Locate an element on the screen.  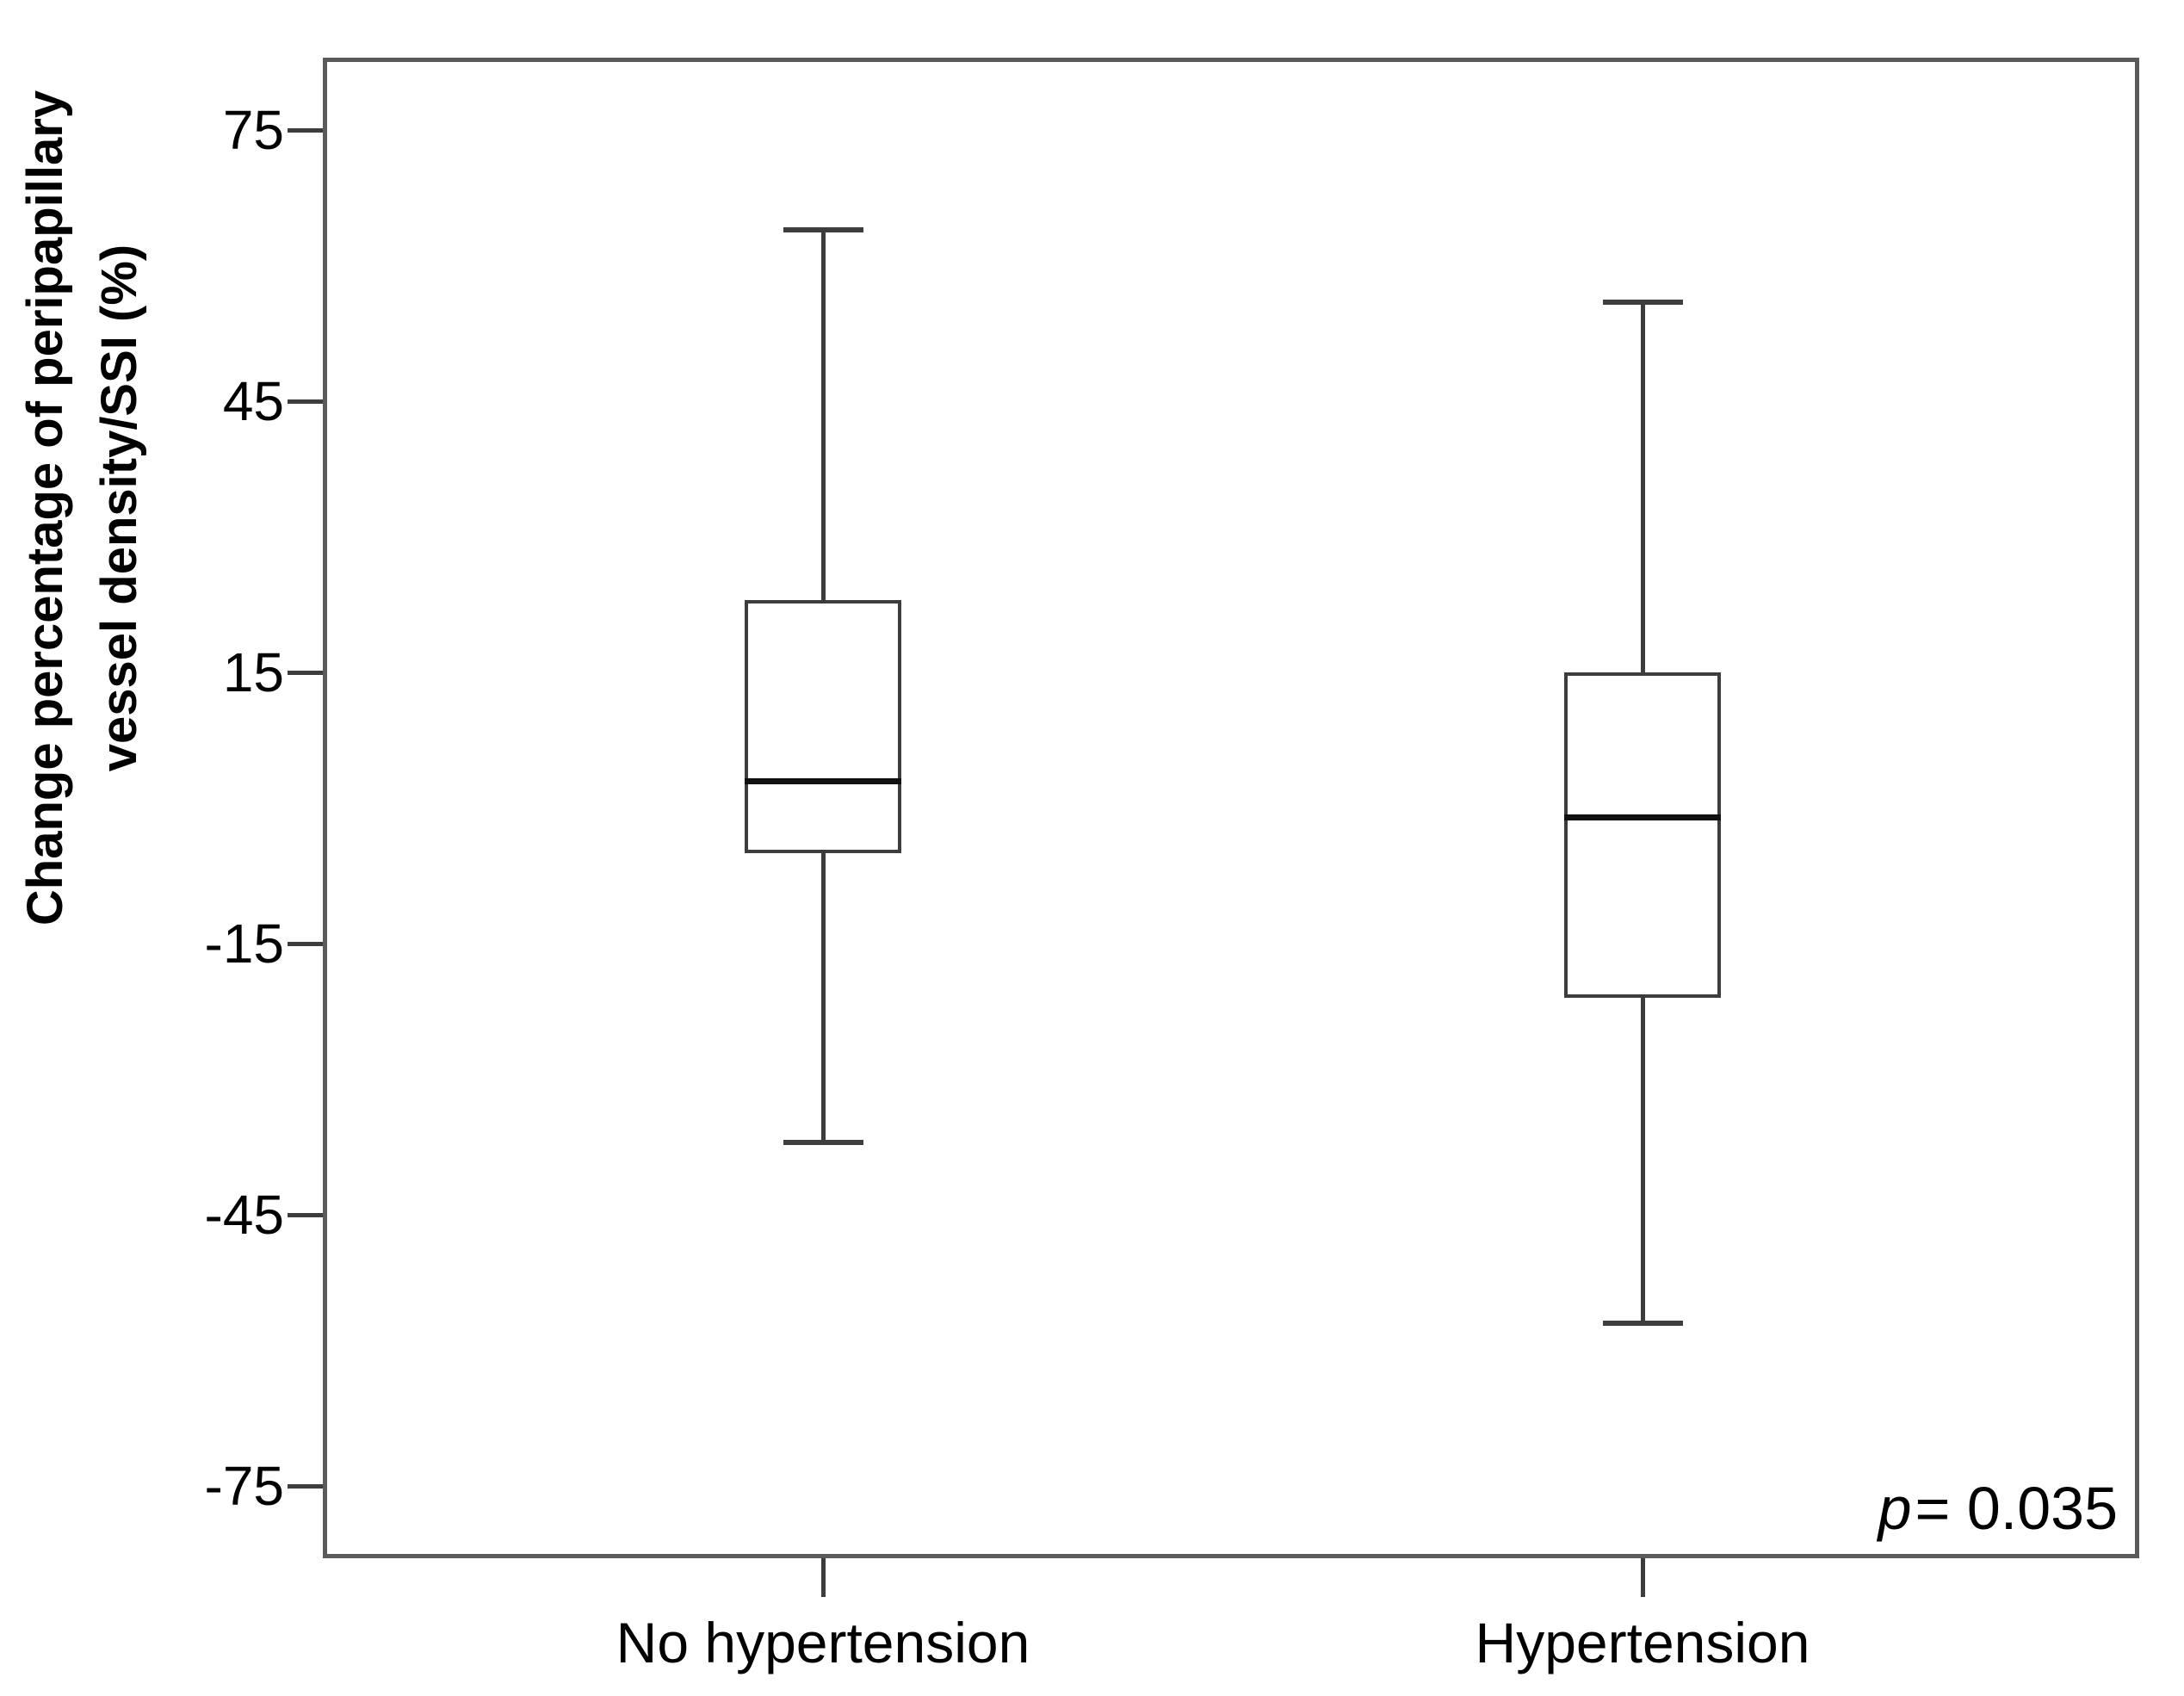
p-value-annotation: p= 0.035 is located at coordinates (1998, 1508).